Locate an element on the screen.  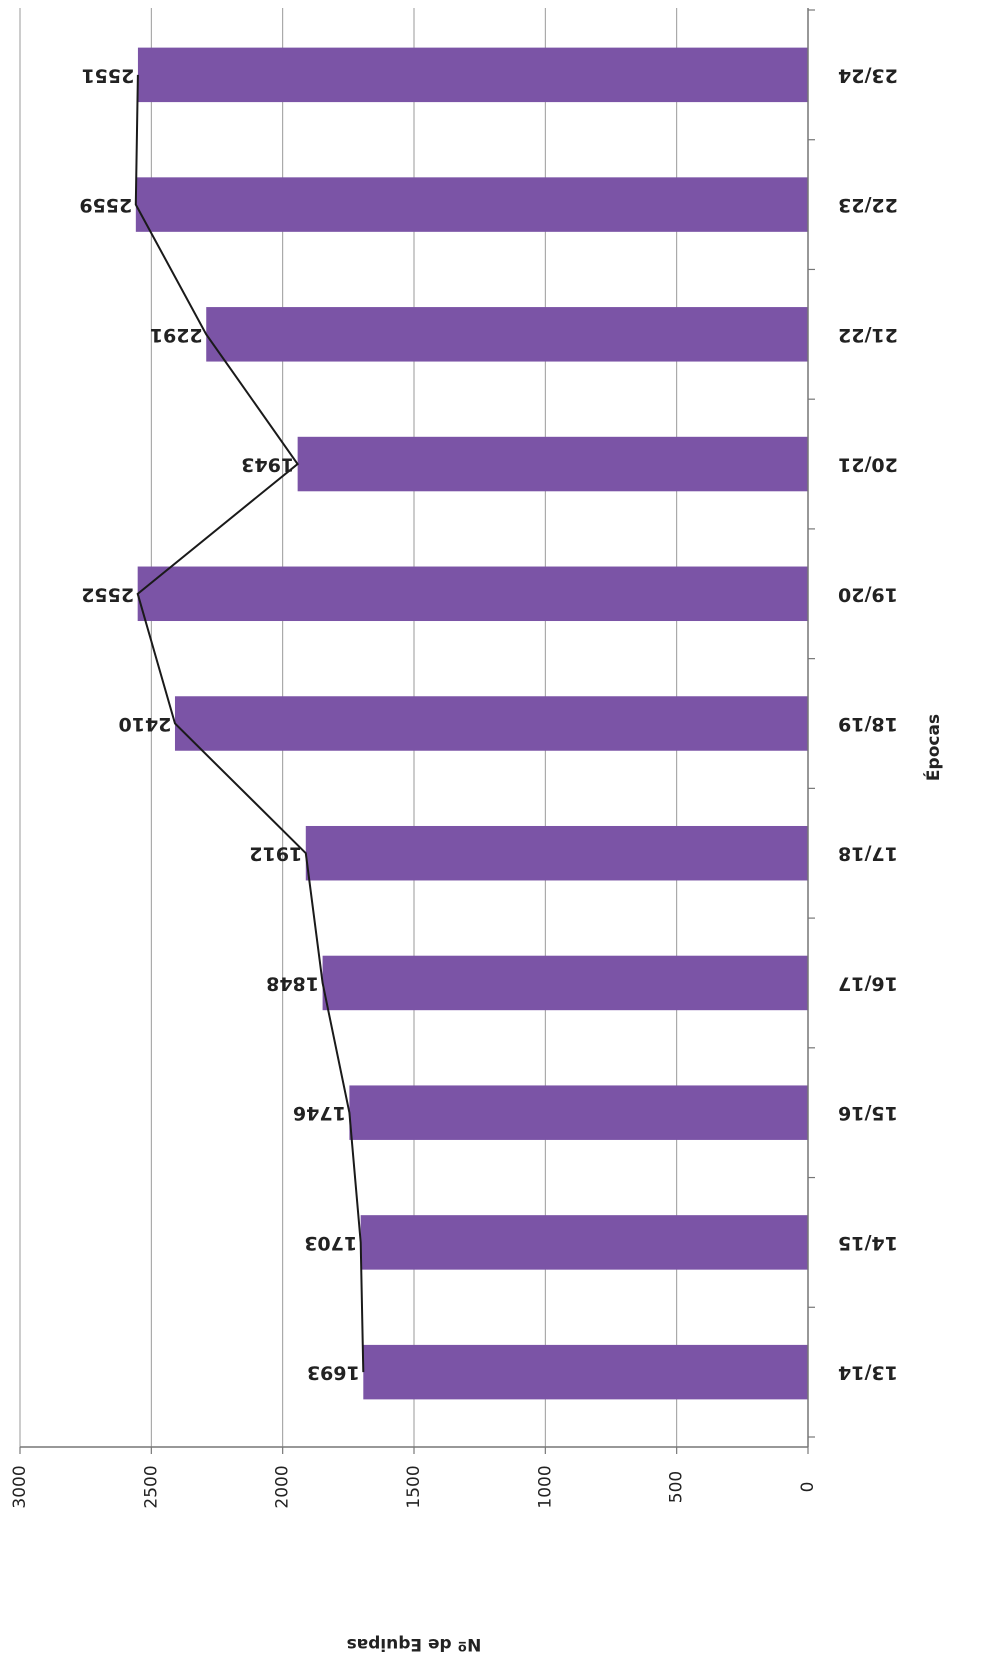
category-label-20-21: 20/21 is located at coordinates (868, 465).